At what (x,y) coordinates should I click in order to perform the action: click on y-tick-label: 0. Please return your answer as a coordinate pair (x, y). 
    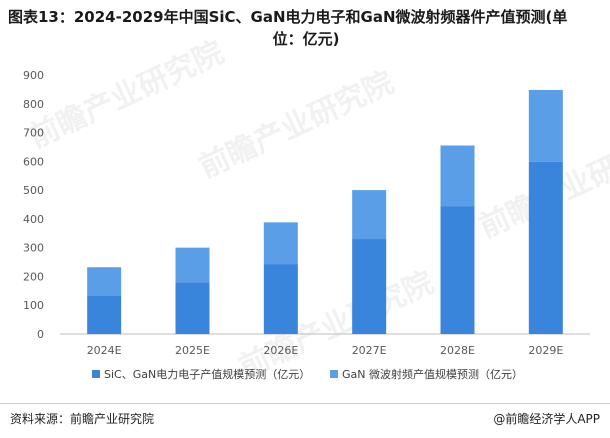
    Looking at the image, I should click on (40, 334).